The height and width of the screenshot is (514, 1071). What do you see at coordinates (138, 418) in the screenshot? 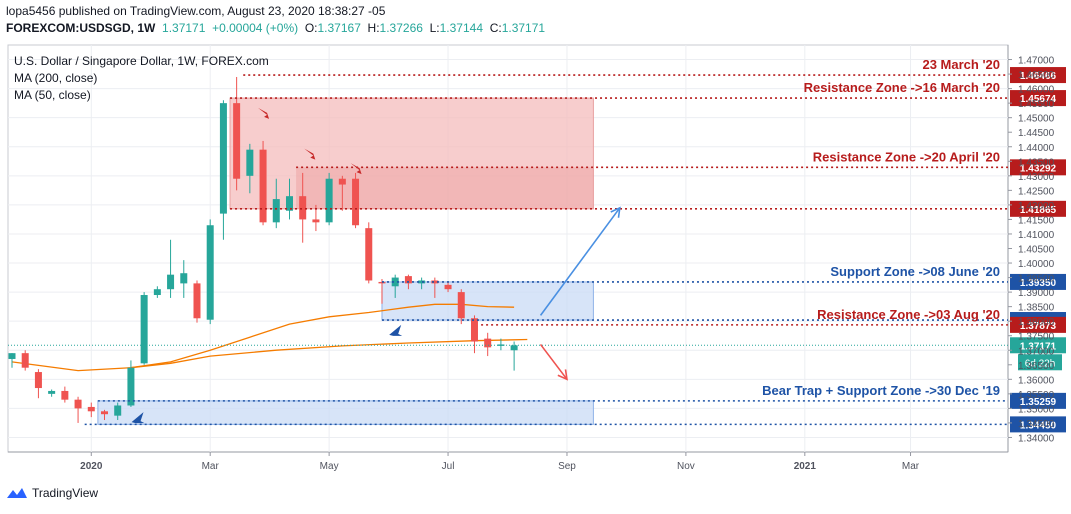
I see `buy-marker-icon` at bounding box center [138, 418].